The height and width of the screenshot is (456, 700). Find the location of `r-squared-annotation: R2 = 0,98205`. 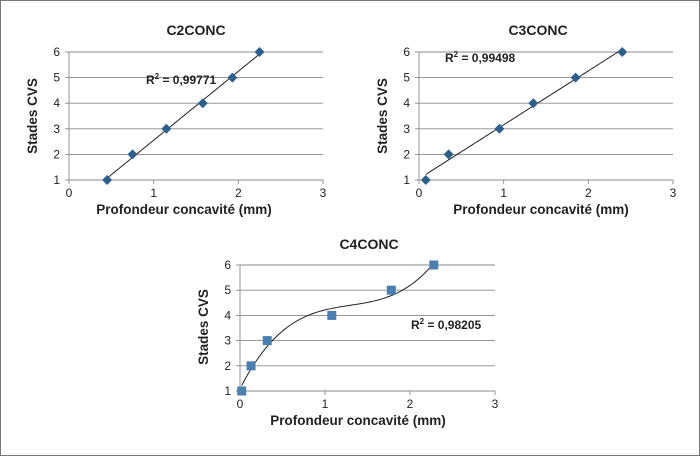

r-squared-annotation: R2 = 0,98205 is located at coordinates (446, 324).